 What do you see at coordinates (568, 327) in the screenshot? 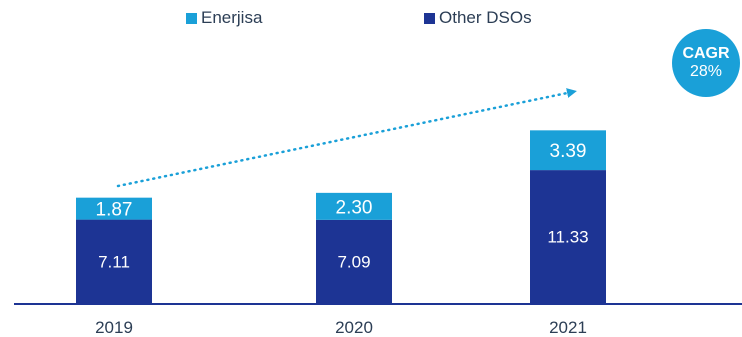
I see `x-tick-label-2021: 2021` at bounding box center [568, 327].